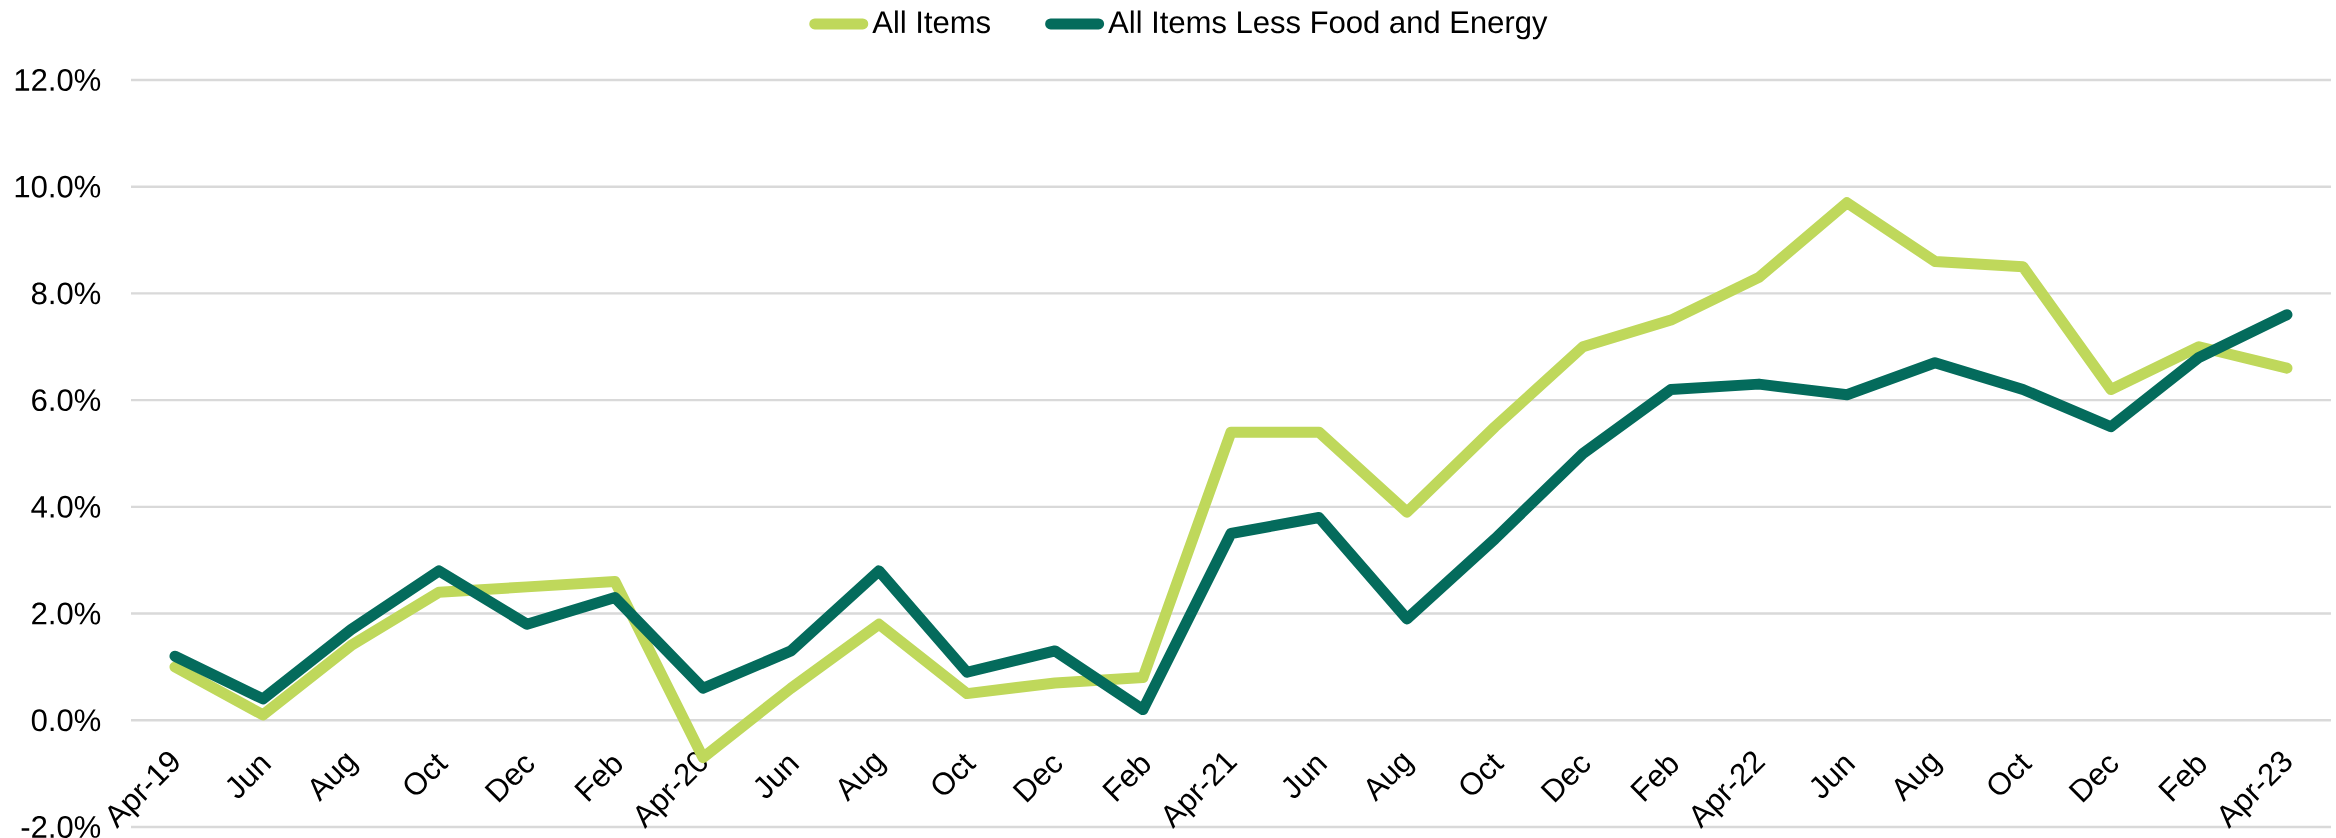 The width and height of the screenshot is (2336, 838). Describe the element at coordinates (66, 400) in the screenshot. I see `y-tick-label: 6.0%` at that location.